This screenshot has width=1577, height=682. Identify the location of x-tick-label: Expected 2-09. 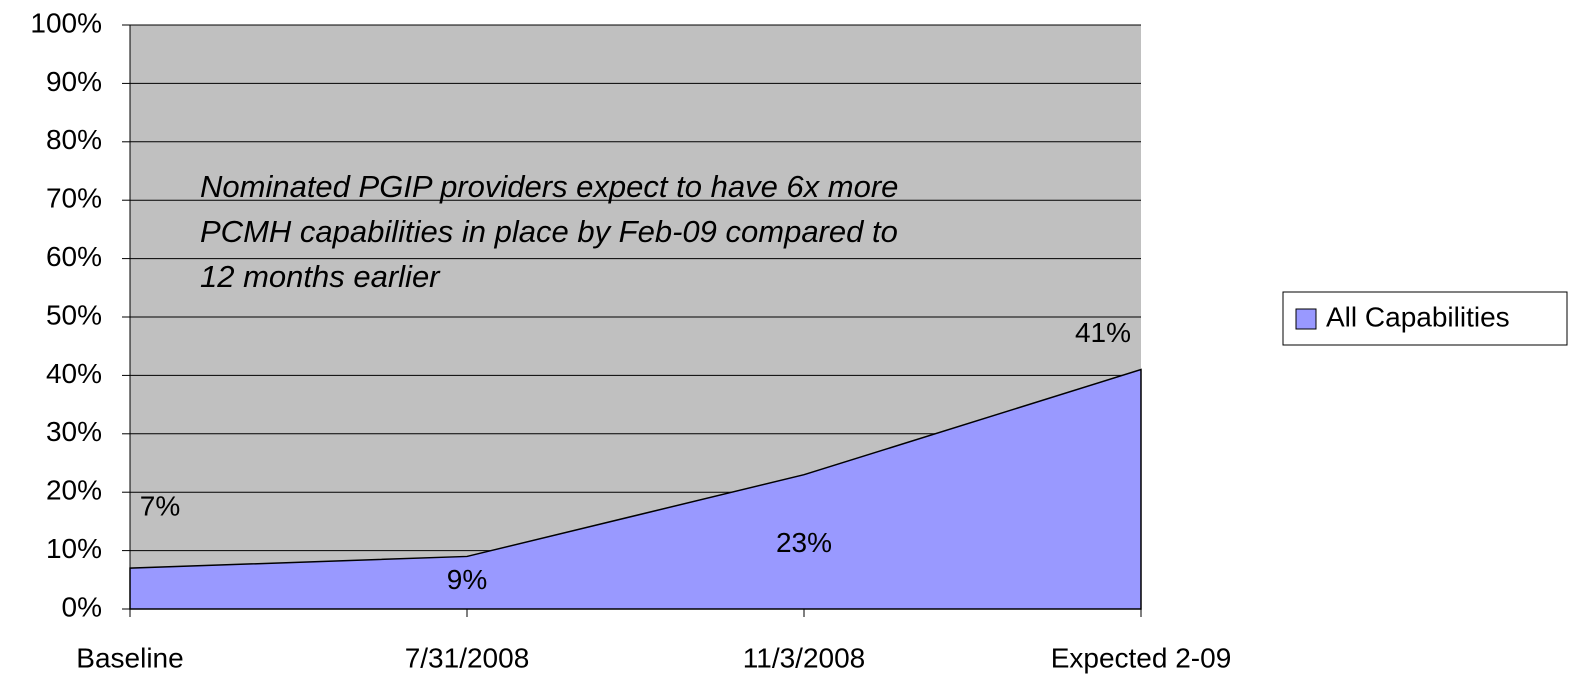
(1141, 657).